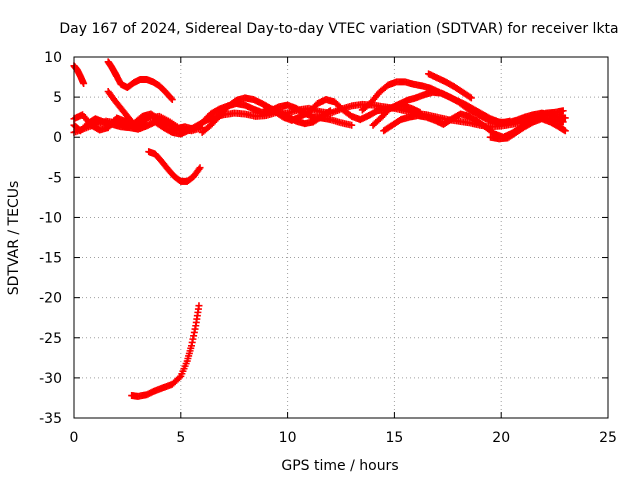 This screenshot has height=480, width=640. What do you see at coordinates (339, 466) in the screenshot?
I see `x-axis-label: GPS time / hours` at bounding box center [339, 466].